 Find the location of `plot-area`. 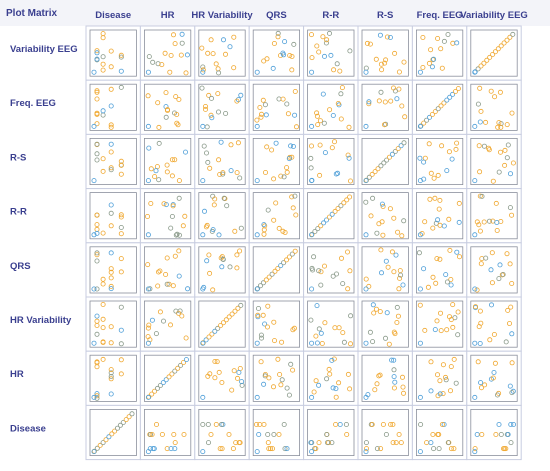

plot-area is located at coordinates (439, 324).